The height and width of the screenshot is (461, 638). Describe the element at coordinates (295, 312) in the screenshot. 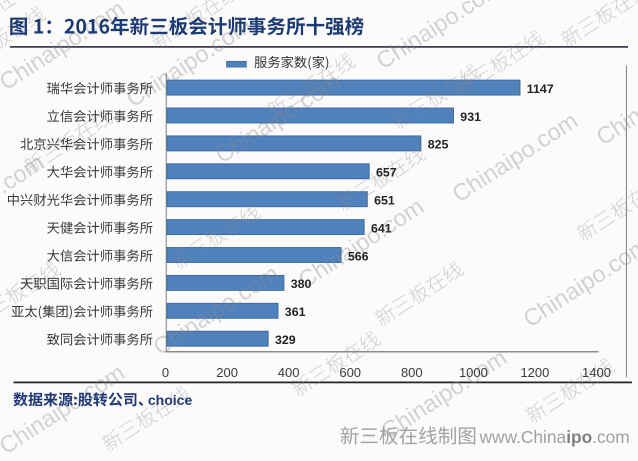

I see `svg-text: 361` at that location.